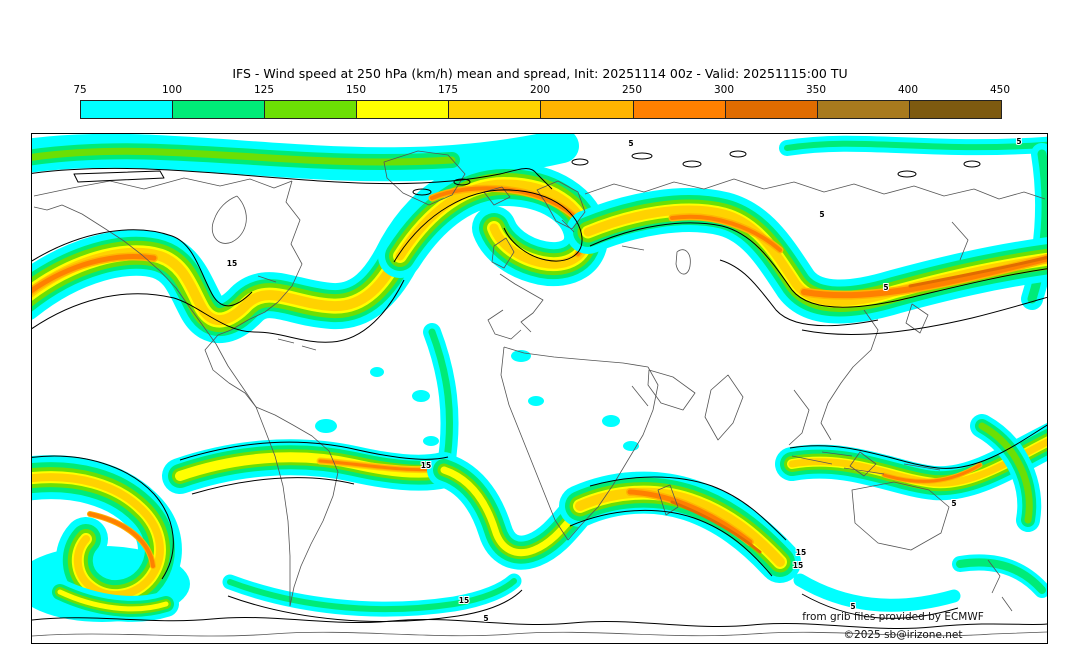 The width and height of the screenshot is (1080, 658). What do you see at coordinates (264, 90) in the screenshot?
I see `colorbar-tick-label: 125` at bounding box center [264, 90].